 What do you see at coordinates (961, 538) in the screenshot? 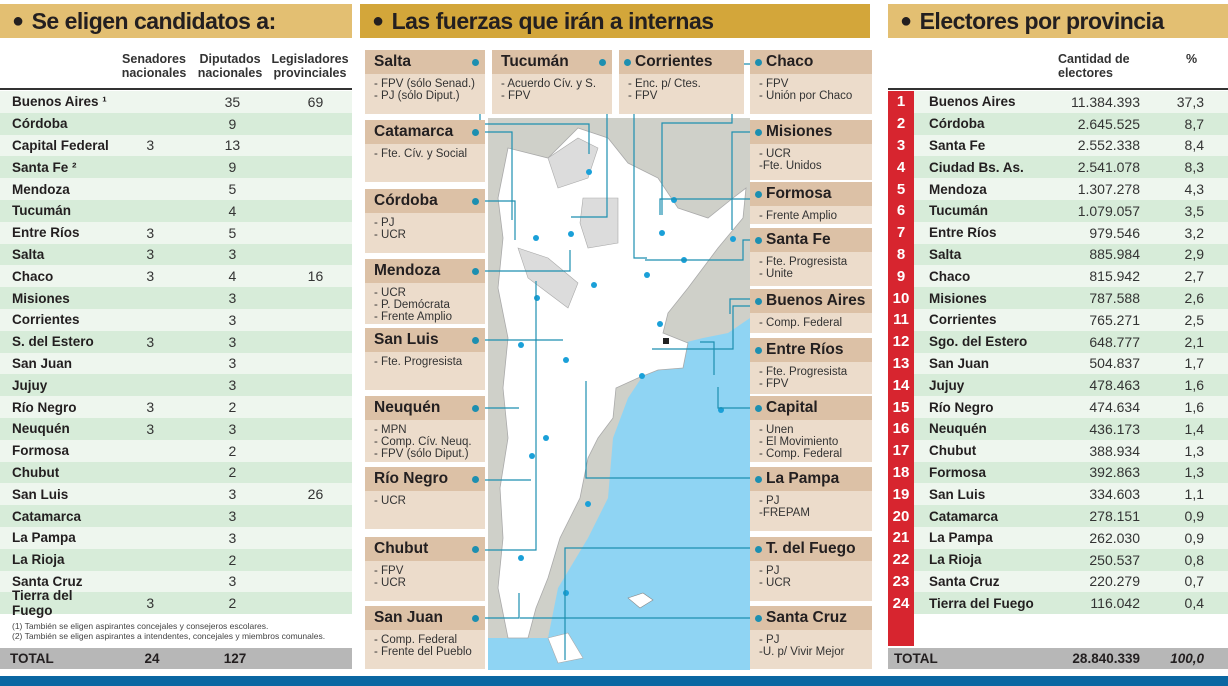
I see `province-name: La Pampa` at bounding box center [961, 538].